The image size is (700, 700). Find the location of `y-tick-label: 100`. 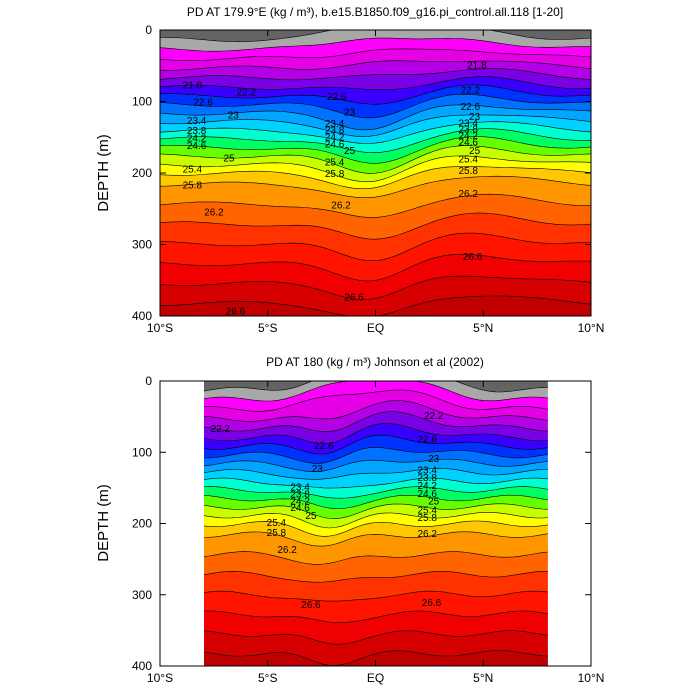

y-tick-label: 100 is located at coordinates (142, 102).